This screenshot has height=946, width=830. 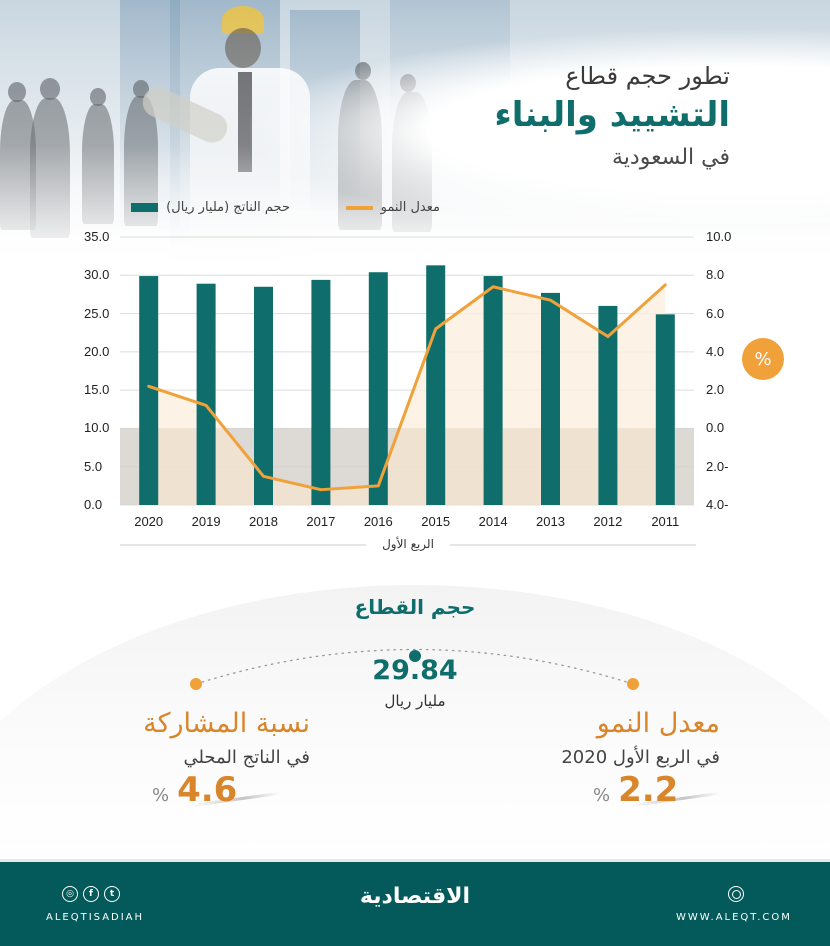 I want to click on bar-2013, so click(x=550, y=398).